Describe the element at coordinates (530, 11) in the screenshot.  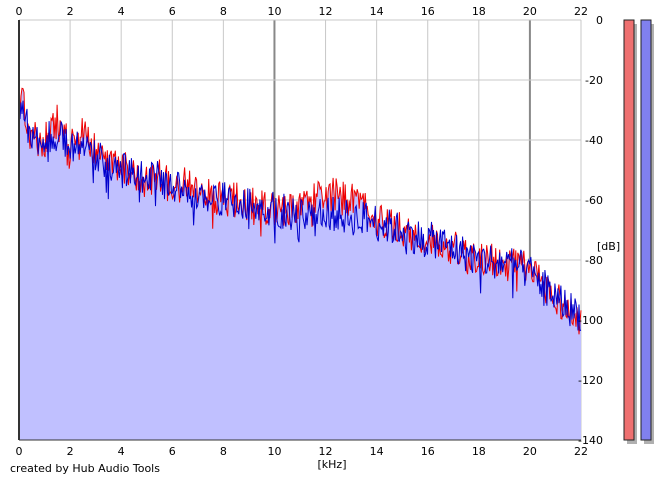
I see `x-tick-label-top-10: 20` at that location.